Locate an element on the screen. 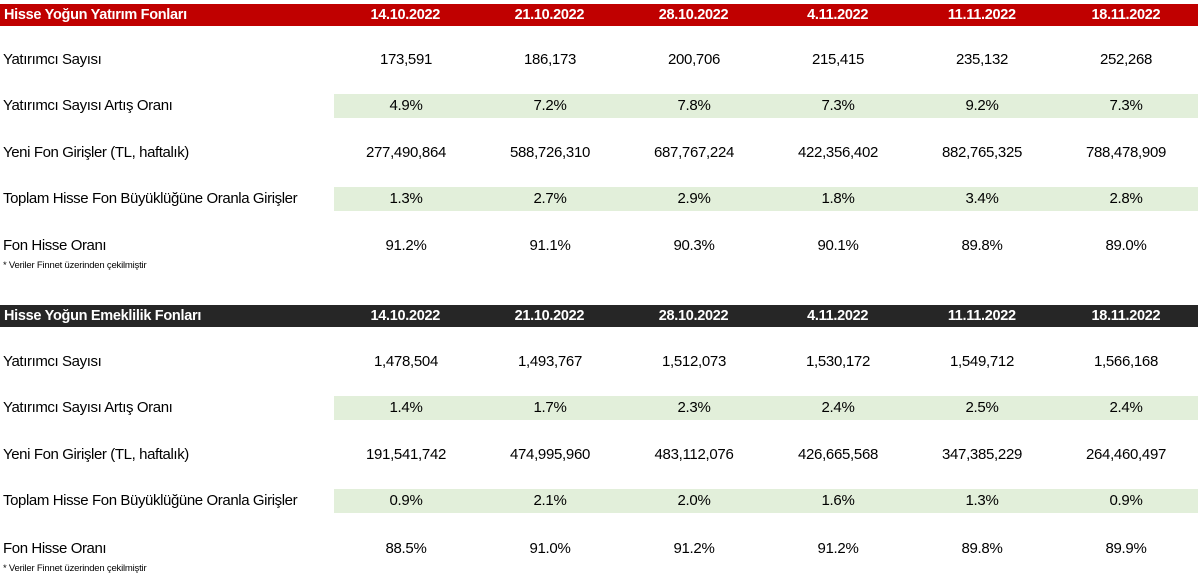 The image size is (1200, 583). table-cell: 173,591 is located at coordinates (406, 59).